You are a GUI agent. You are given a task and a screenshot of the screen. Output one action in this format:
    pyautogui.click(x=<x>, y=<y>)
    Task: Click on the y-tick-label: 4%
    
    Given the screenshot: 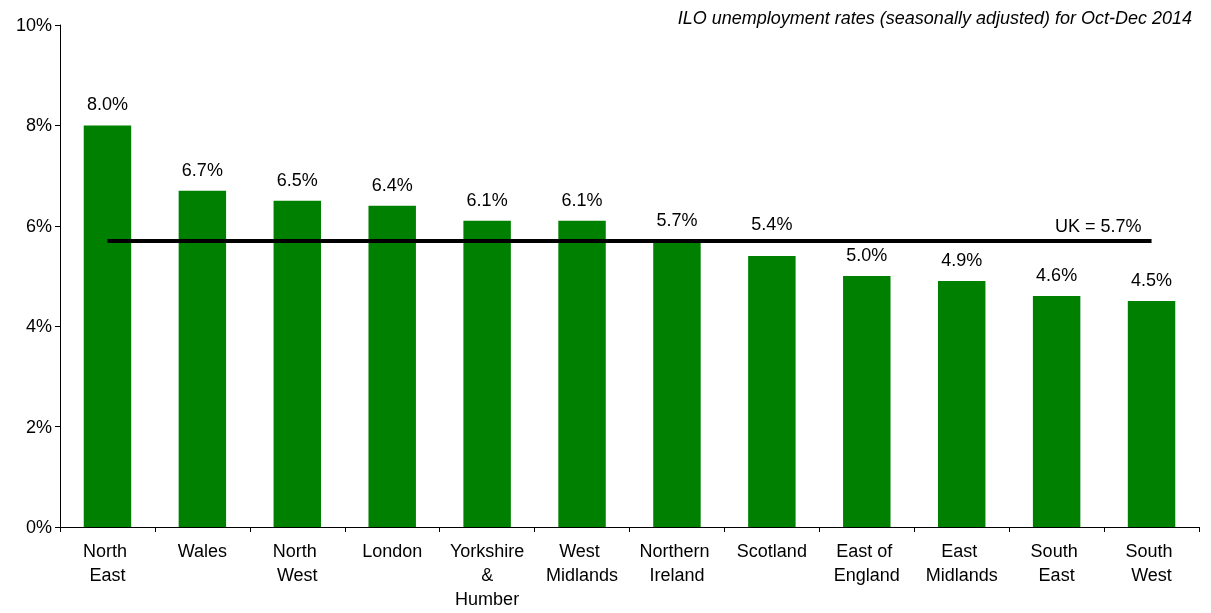 What is the action you would take?
    pyautogui.click(x=38, y=326)
    